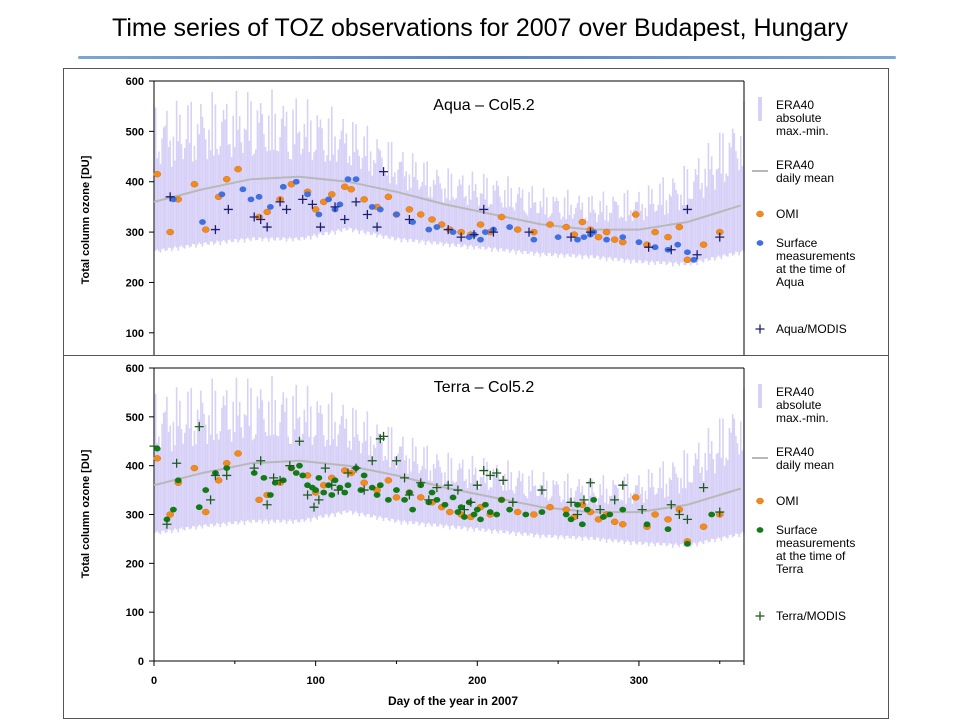  I want to click on panel-label: Aqua – Col5.2, so click(484, 105).